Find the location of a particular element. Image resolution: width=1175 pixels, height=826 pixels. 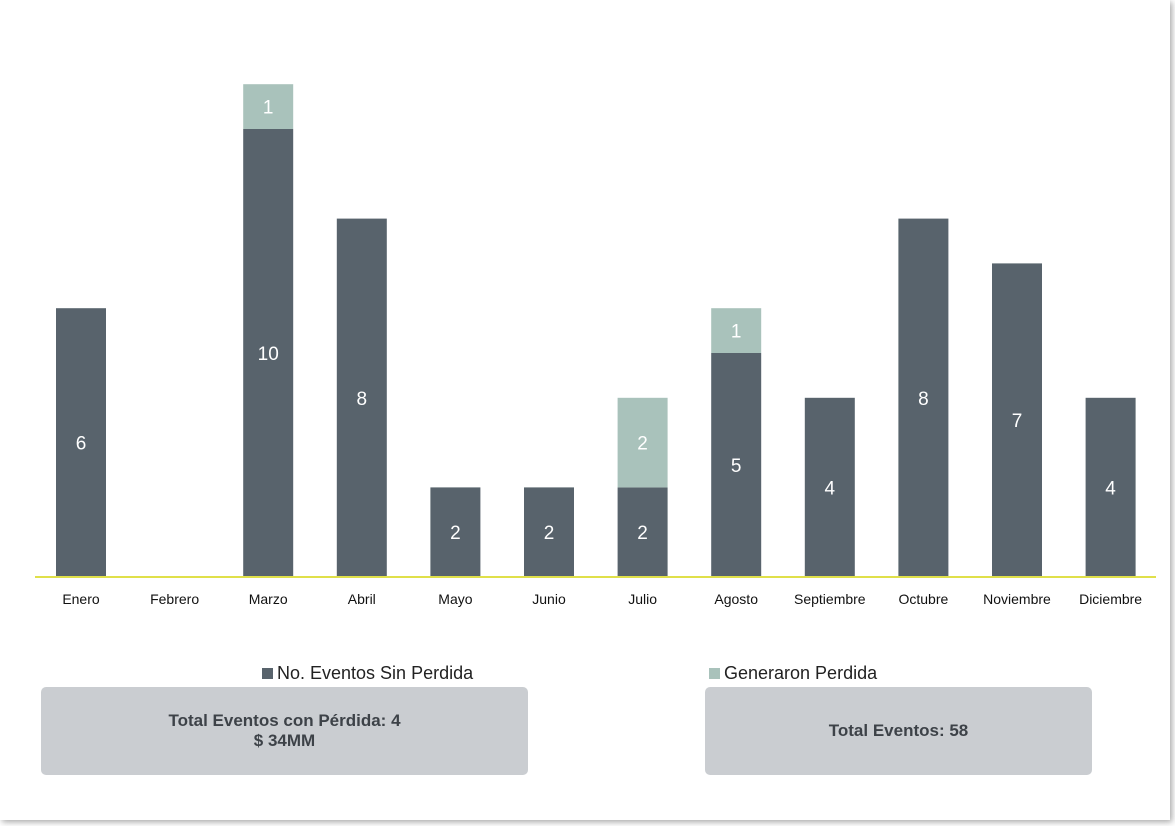

bar-abril-series1 is located at coordinates (361, 397).